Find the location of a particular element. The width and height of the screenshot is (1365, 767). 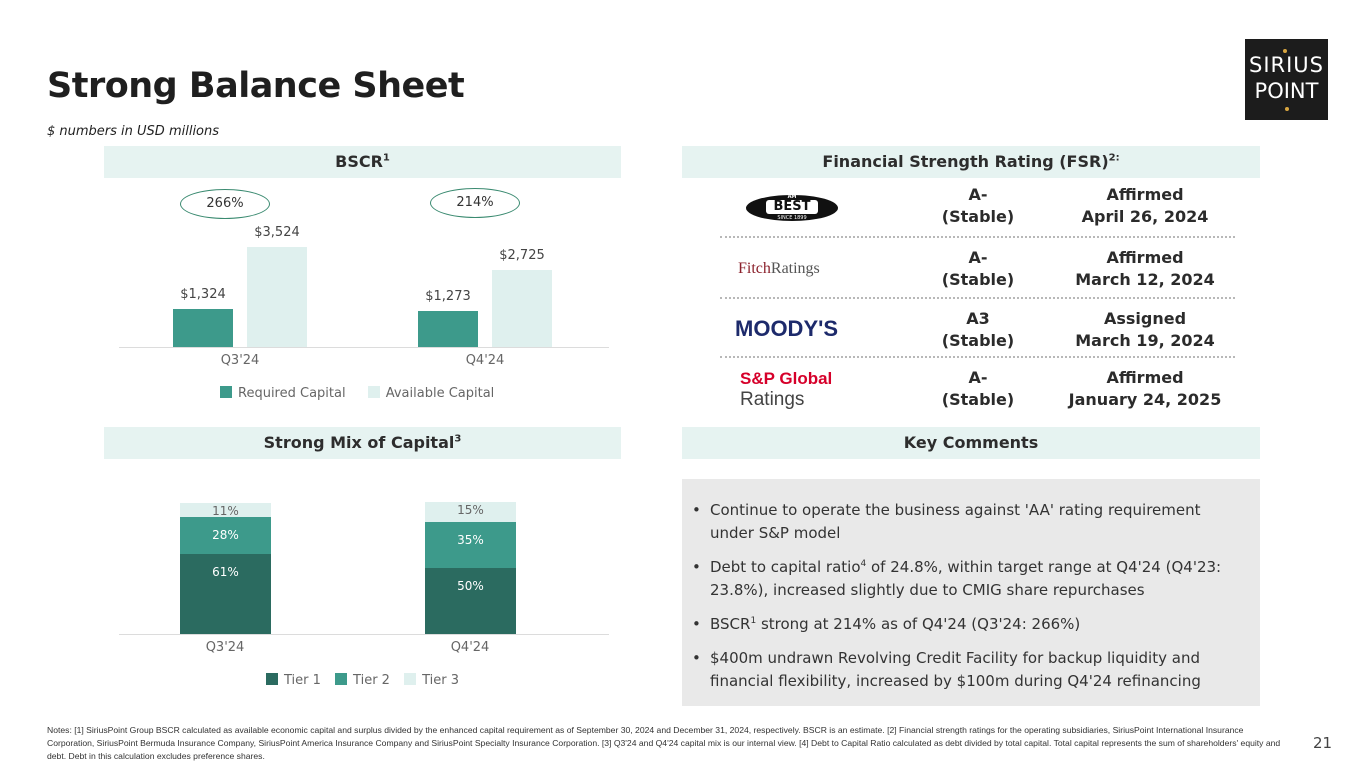

segment-tier1-q4: 50% is located at coordinates (470, 601).